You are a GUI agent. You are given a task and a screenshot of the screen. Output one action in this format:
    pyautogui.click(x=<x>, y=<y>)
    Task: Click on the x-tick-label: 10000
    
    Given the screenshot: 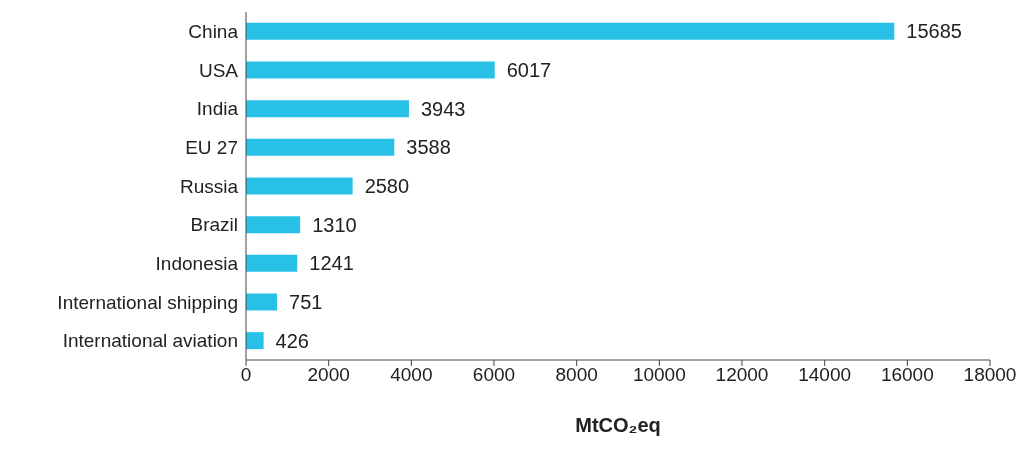 What is the action you would take?
    pyautogui.click(x=659, y=375)
    